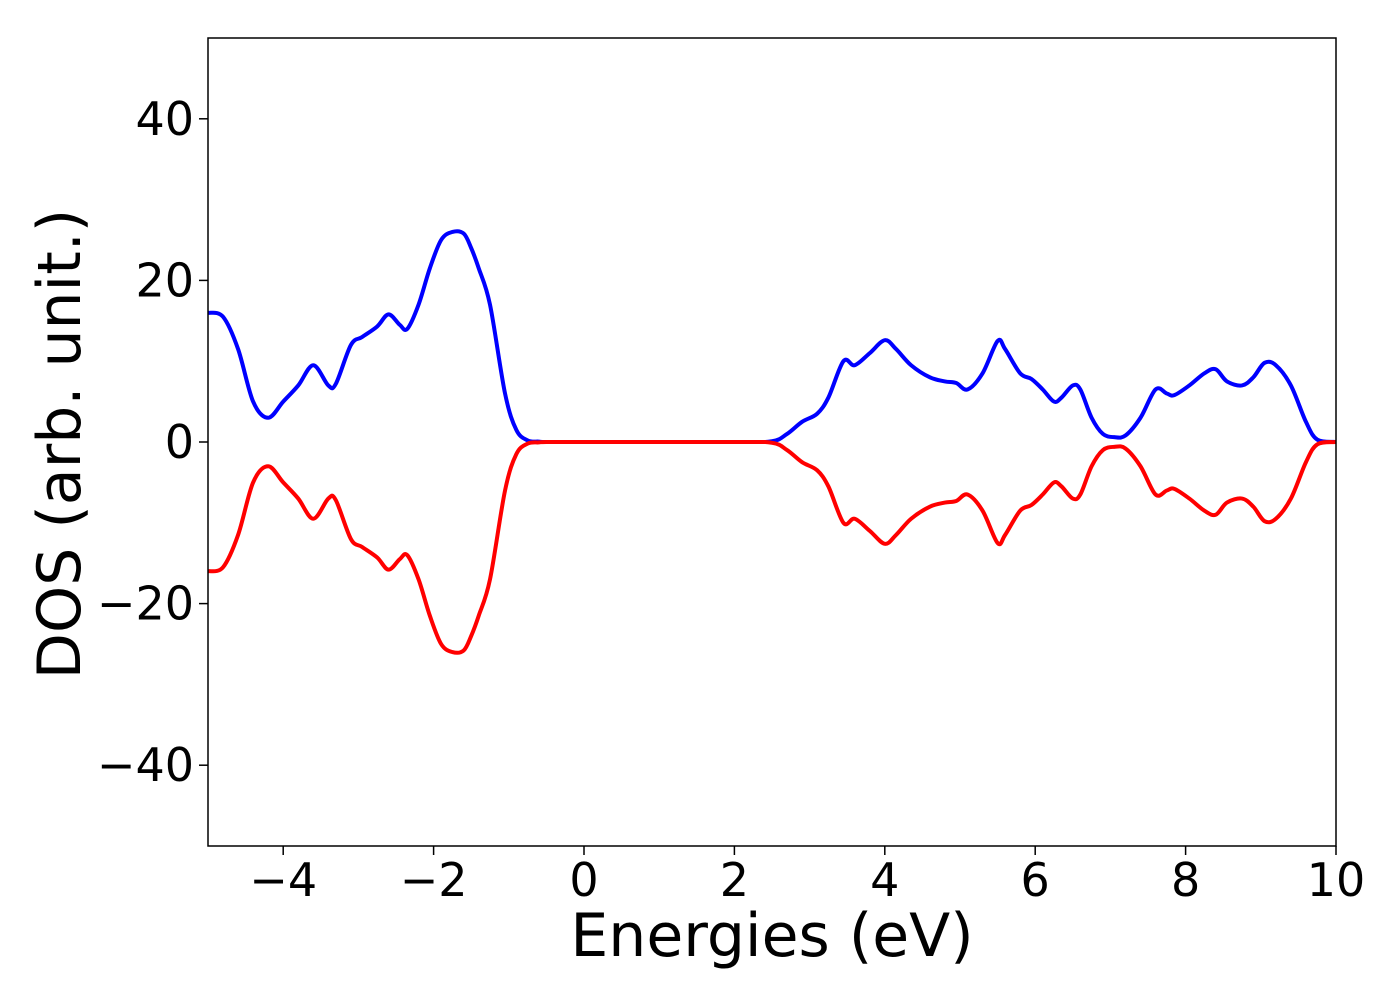 The height and width of the screenshot is (1000, 1400). I want to click on x-axis-label: Energies (eV), so click(771, 936).